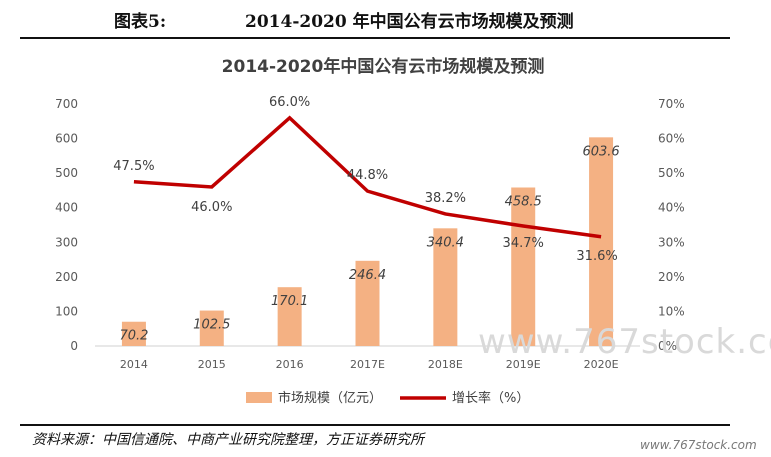 The width and height of the screenshot is (771, 457). What do you see at coordinates (66, 277) in the screenshot?
I see `y-left-tick-label: 200` at bounding box center [66, 277].